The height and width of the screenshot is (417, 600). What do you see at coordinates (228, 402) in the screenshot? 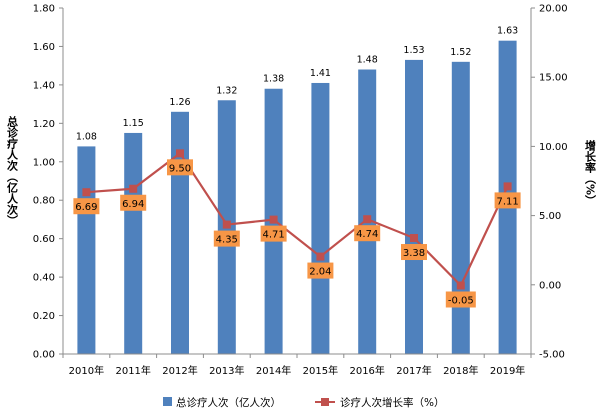
I see `legend-label-bar: 总诊疗人次（亿人次）` at bounding box center [228, 402].